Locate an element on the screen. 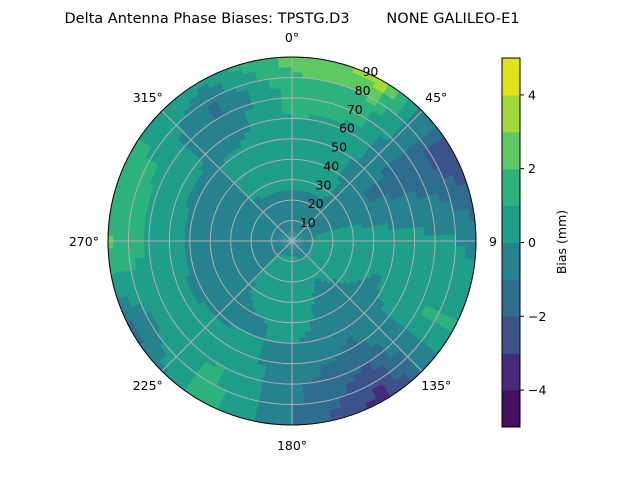  theta-tick-label: 0° is located at coordinates (292, 37).